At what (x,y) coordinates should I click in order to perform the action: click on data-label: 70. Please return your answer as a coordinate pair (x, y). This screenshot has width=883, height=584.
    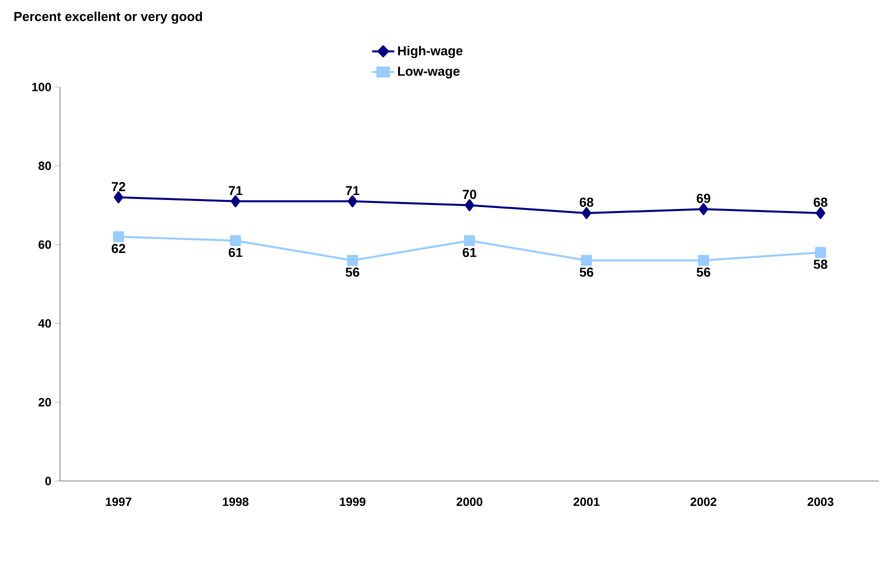
    Looking at the image, I should click on (469, 194).